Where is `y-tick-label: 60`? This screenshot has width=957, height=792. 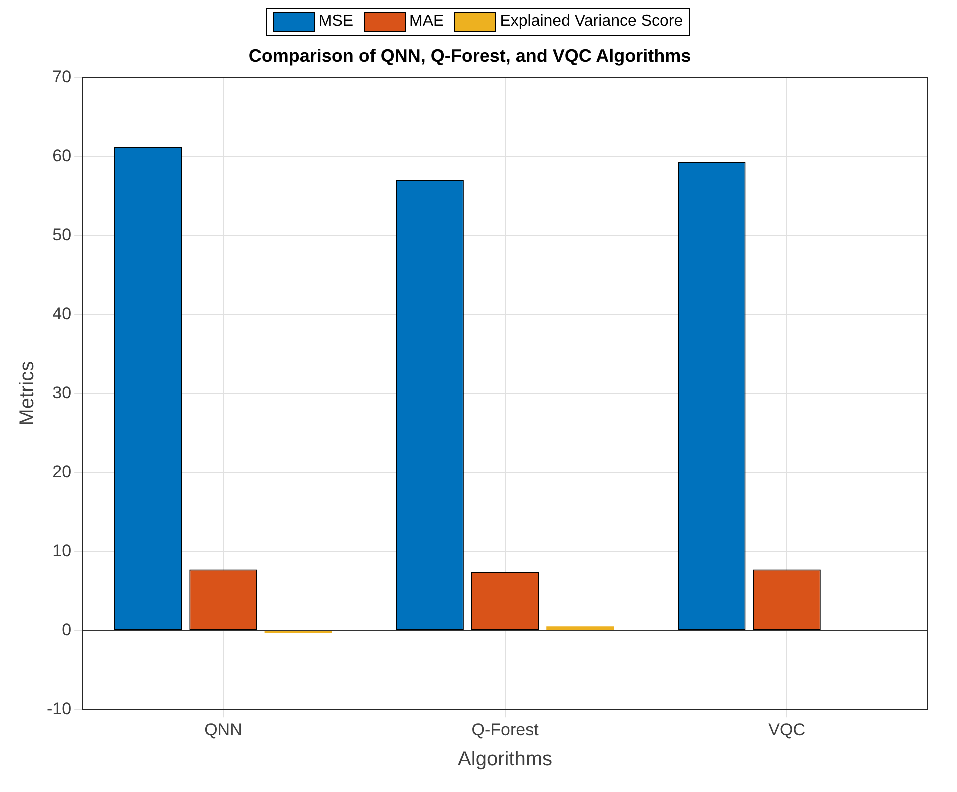 y-tick-label: 60 is located at coordinates (62, 156).